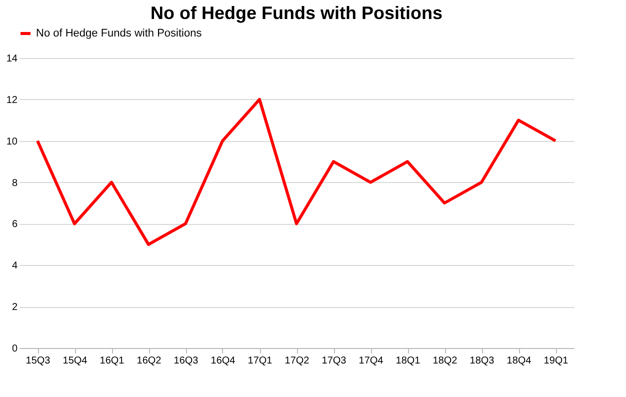  What do you see at coordinates (223, 361) in the screenshot?
I see `x-tick-label: 16Q4` at bounding box center [223, 361].